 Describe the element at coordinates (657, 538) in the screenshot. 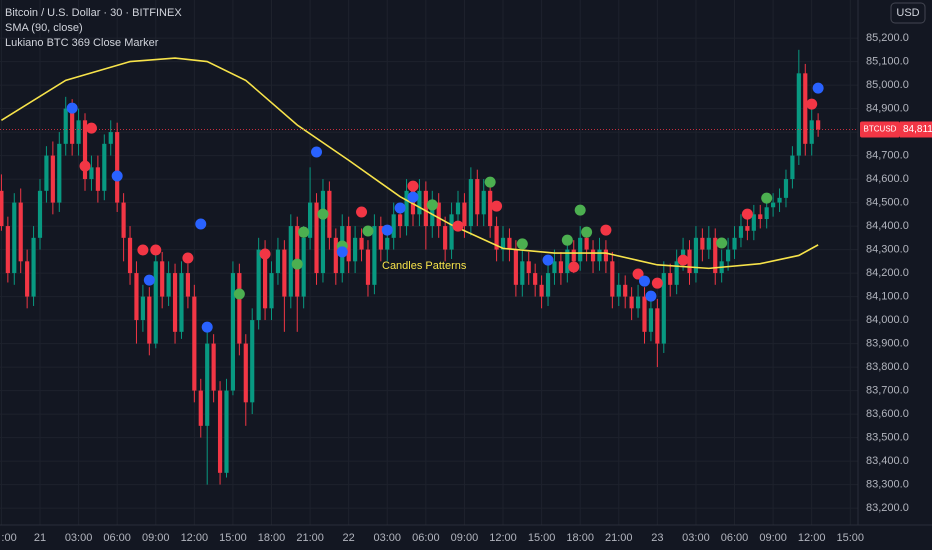

I see `x-tick-label: 23` at that location.